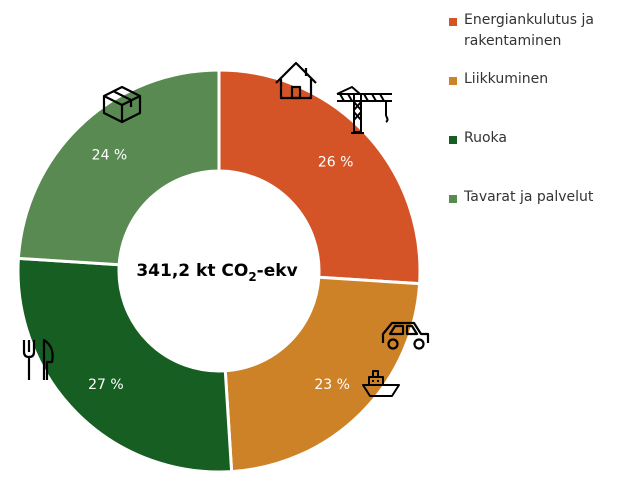 The image size is (635, 492). I want to click on center-label-suffix: -ekv, so click(277, 271).